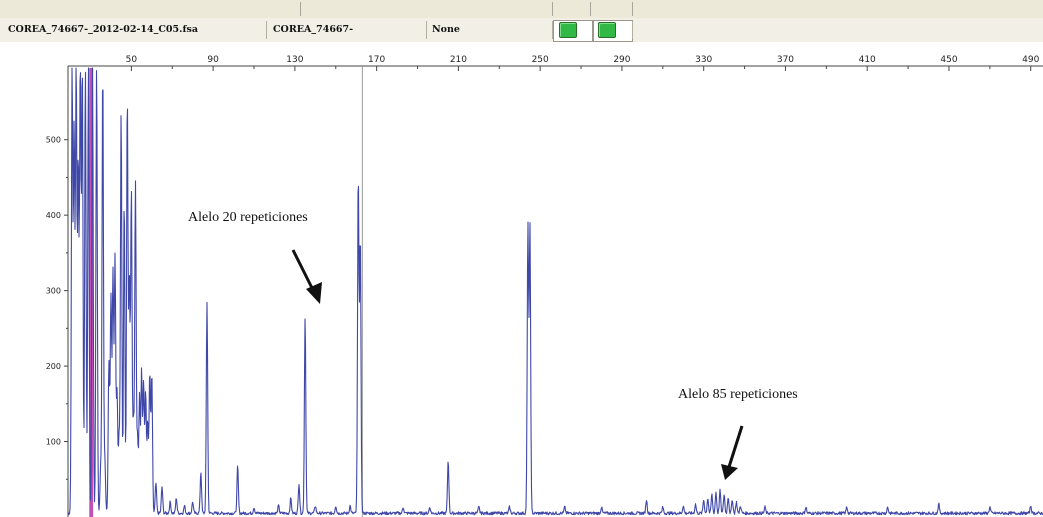  Describe the element at coordinates (53, 291) in the screenshot. I see `y-tick-label: 300` at that location.